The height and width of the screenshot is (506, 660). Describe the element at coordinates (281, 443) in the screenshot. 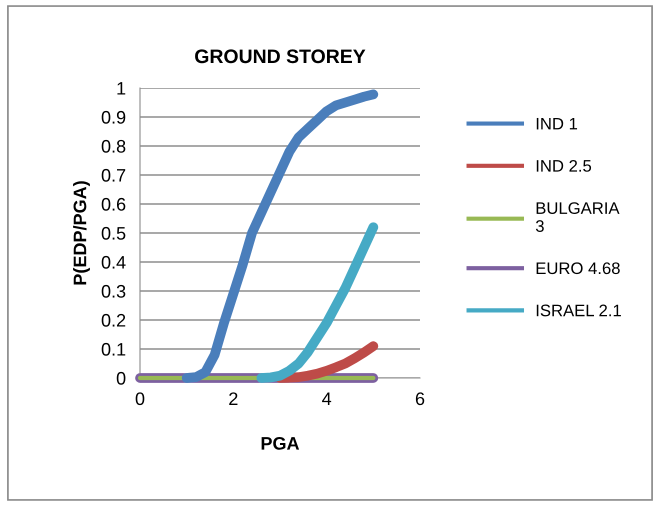

I see `x-axis-title: PGA` at that location.